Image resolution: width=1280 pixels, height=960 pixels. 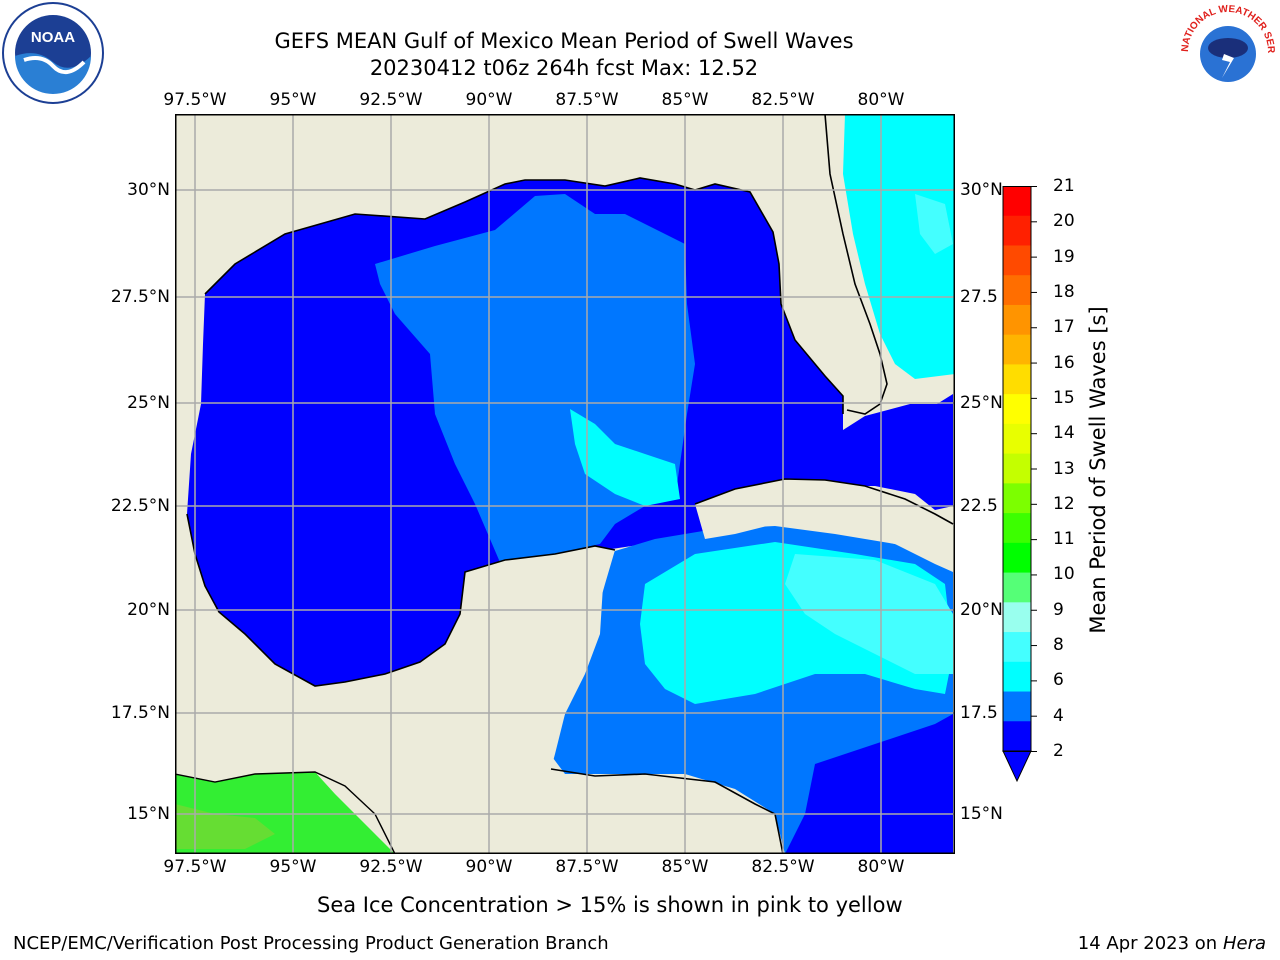 What do you see at coordinates (1064, 468) in the screenshot?
I see `colorbar-tick-label: 13` at bounding box center [1064, 468].